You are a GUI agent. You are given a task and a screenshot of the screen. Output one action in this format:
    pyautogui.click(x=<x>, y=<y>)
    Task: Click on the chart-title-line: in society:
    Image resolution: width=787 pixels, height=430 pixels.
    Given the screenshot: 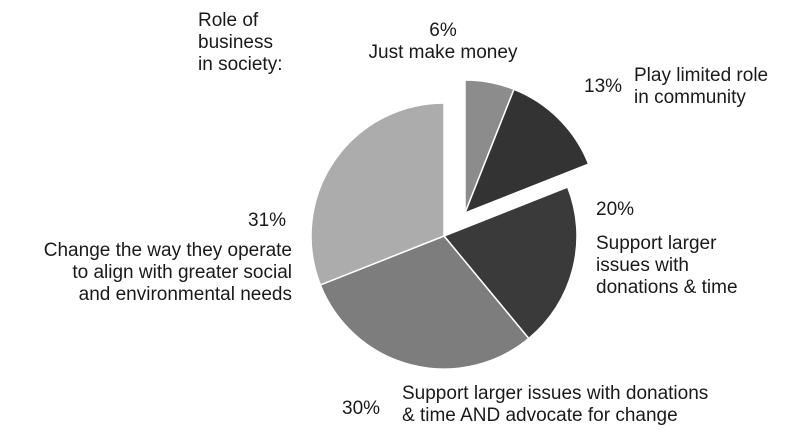 What is the action you would take?
    pyautogui.click(x=240, y=64)
    